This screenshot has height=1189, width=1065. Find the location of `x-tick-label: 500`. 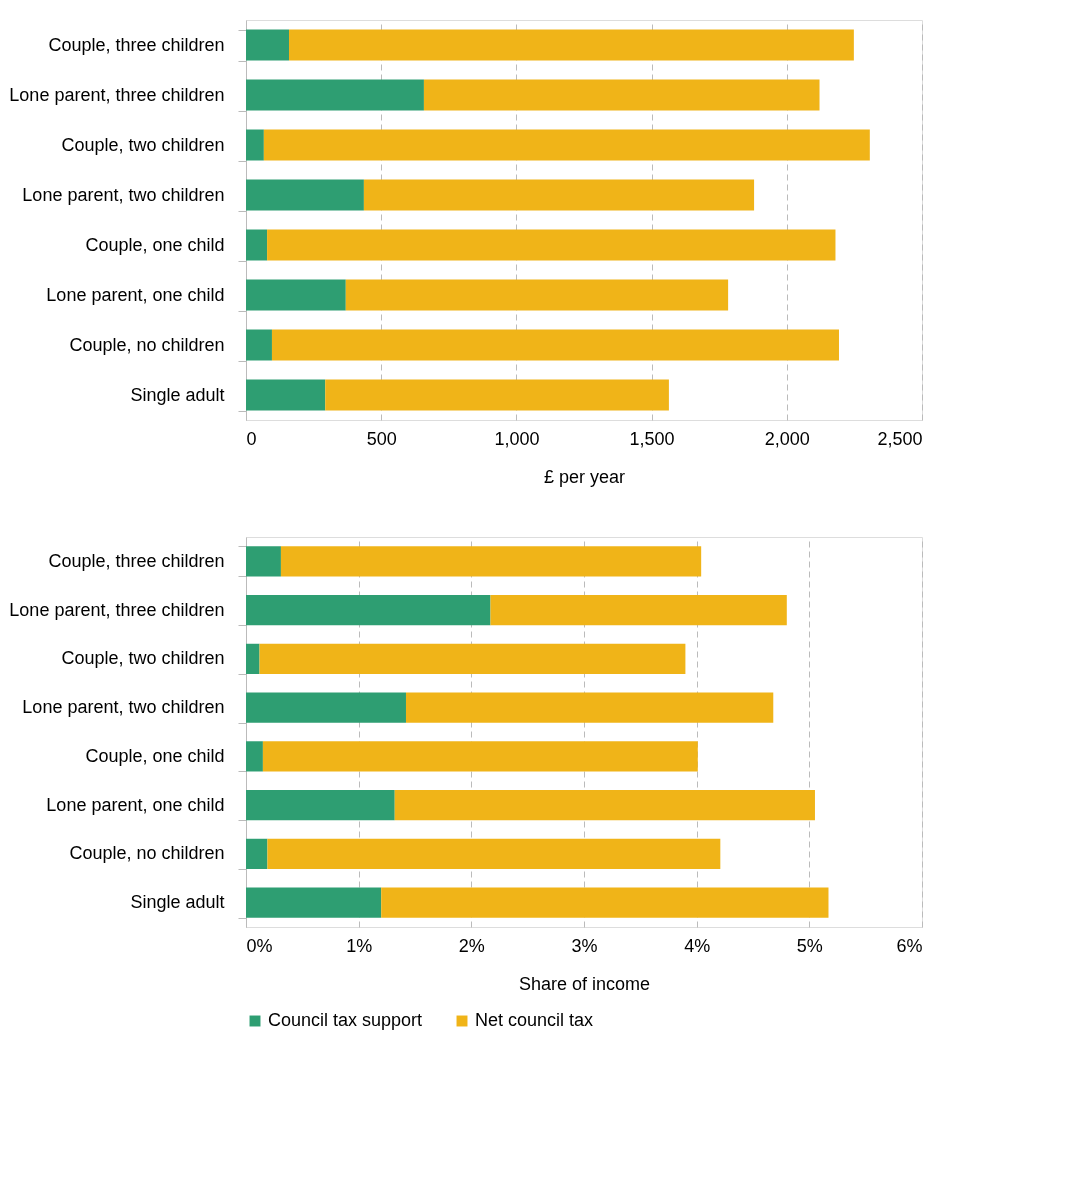

x-tick-label: 500 is located at coordinates (381, 438).